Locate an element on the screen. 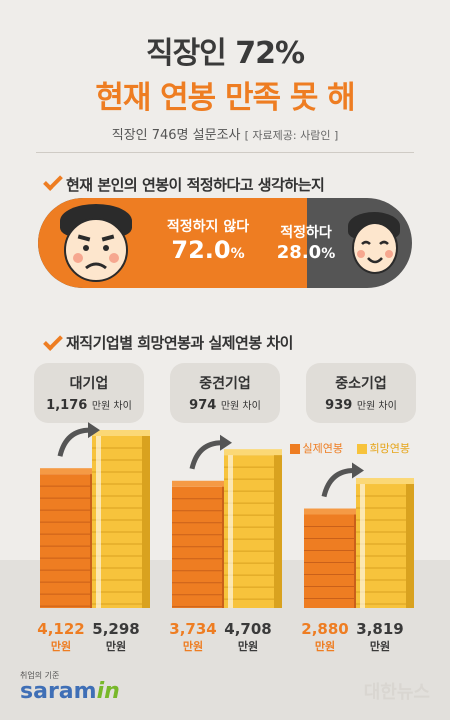  adequate-text: 적정하다 28.0% is located at coordinates (306, 242).